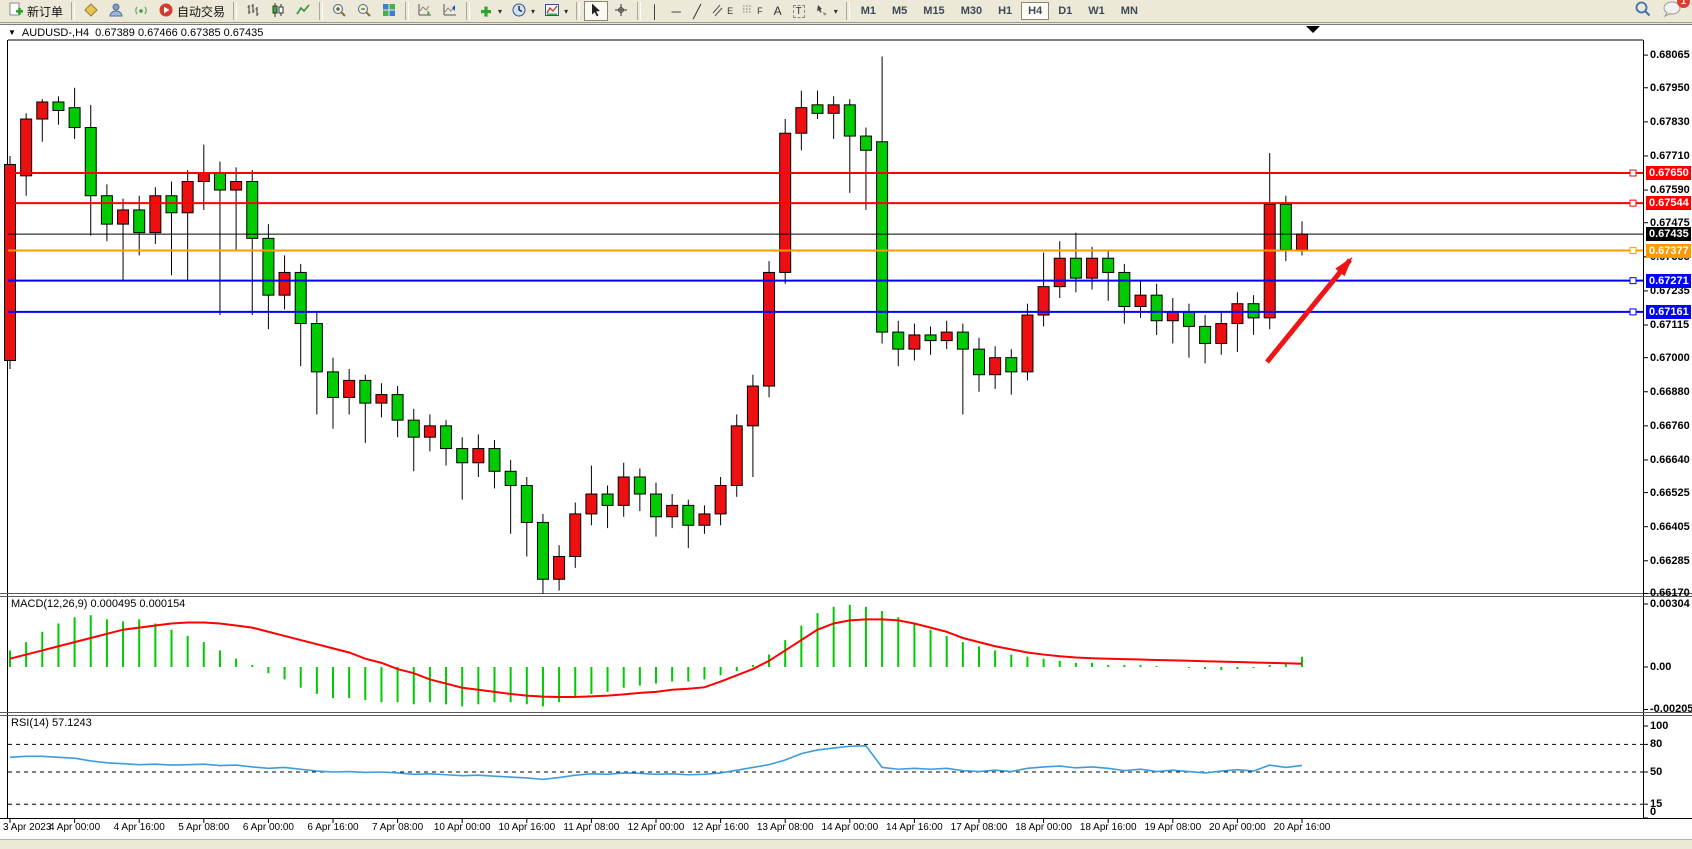 Image resolution: width=1692 pixels, height=849 pixels. Describe the element at coordinates (425, 11) in the screenshot. I see `auto-scroll-button` at that location.